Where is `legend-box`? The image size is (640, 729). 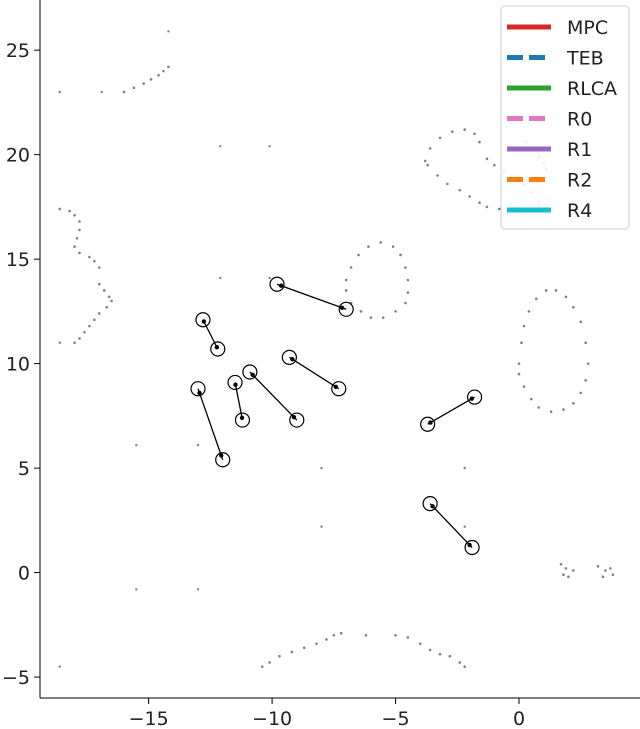 legend-box is located at coordinates (565, 117).